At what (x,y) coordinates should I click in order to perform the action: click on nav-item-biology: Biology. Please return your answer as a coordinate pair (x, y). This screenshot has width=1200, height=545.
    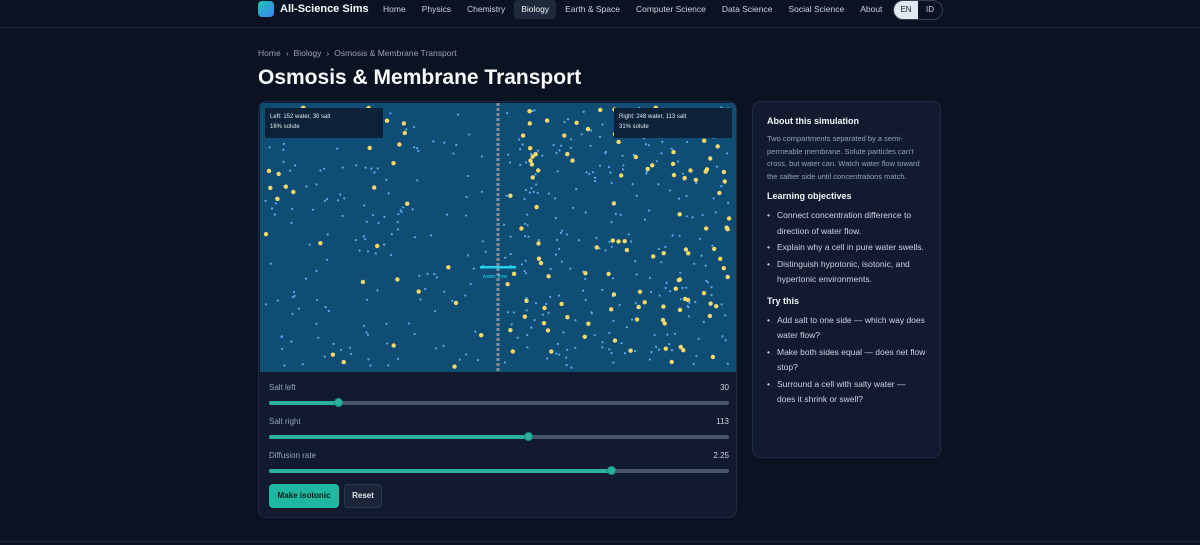
    Looking at the image, I should click on (535, 9).